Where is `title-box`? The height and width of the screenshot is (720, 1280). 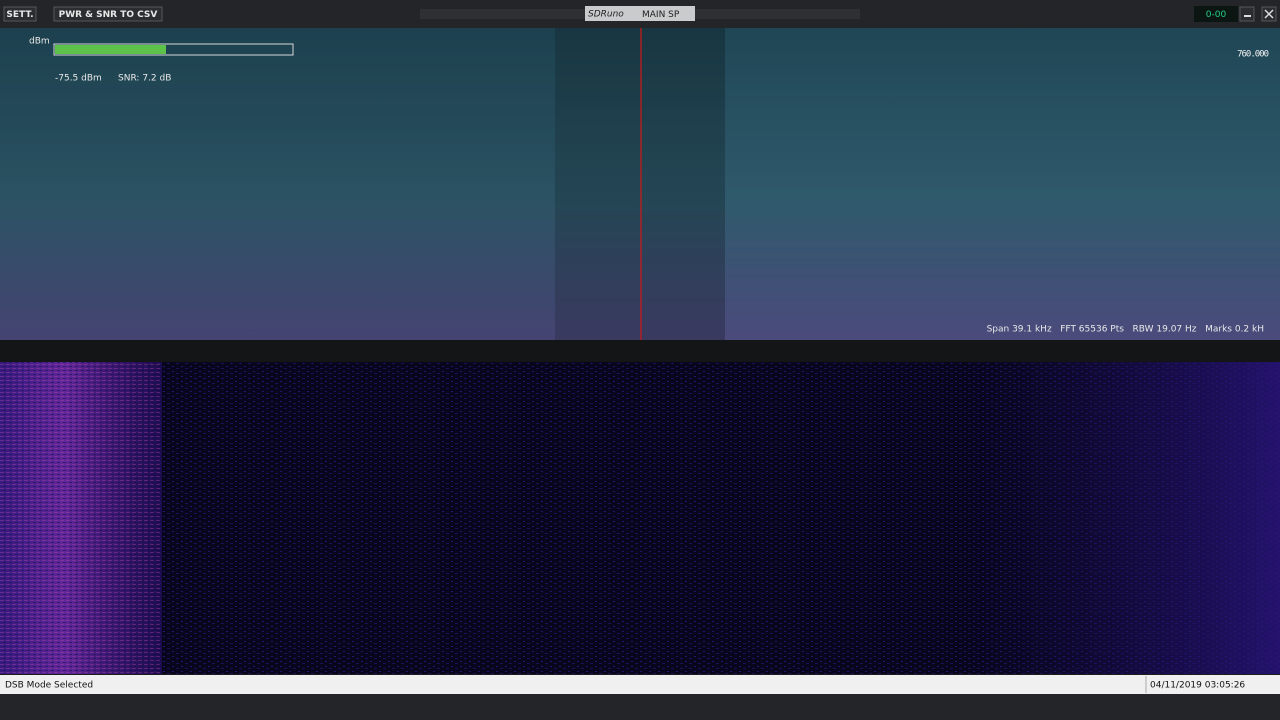 title-box is located at coordinates (640, 13).